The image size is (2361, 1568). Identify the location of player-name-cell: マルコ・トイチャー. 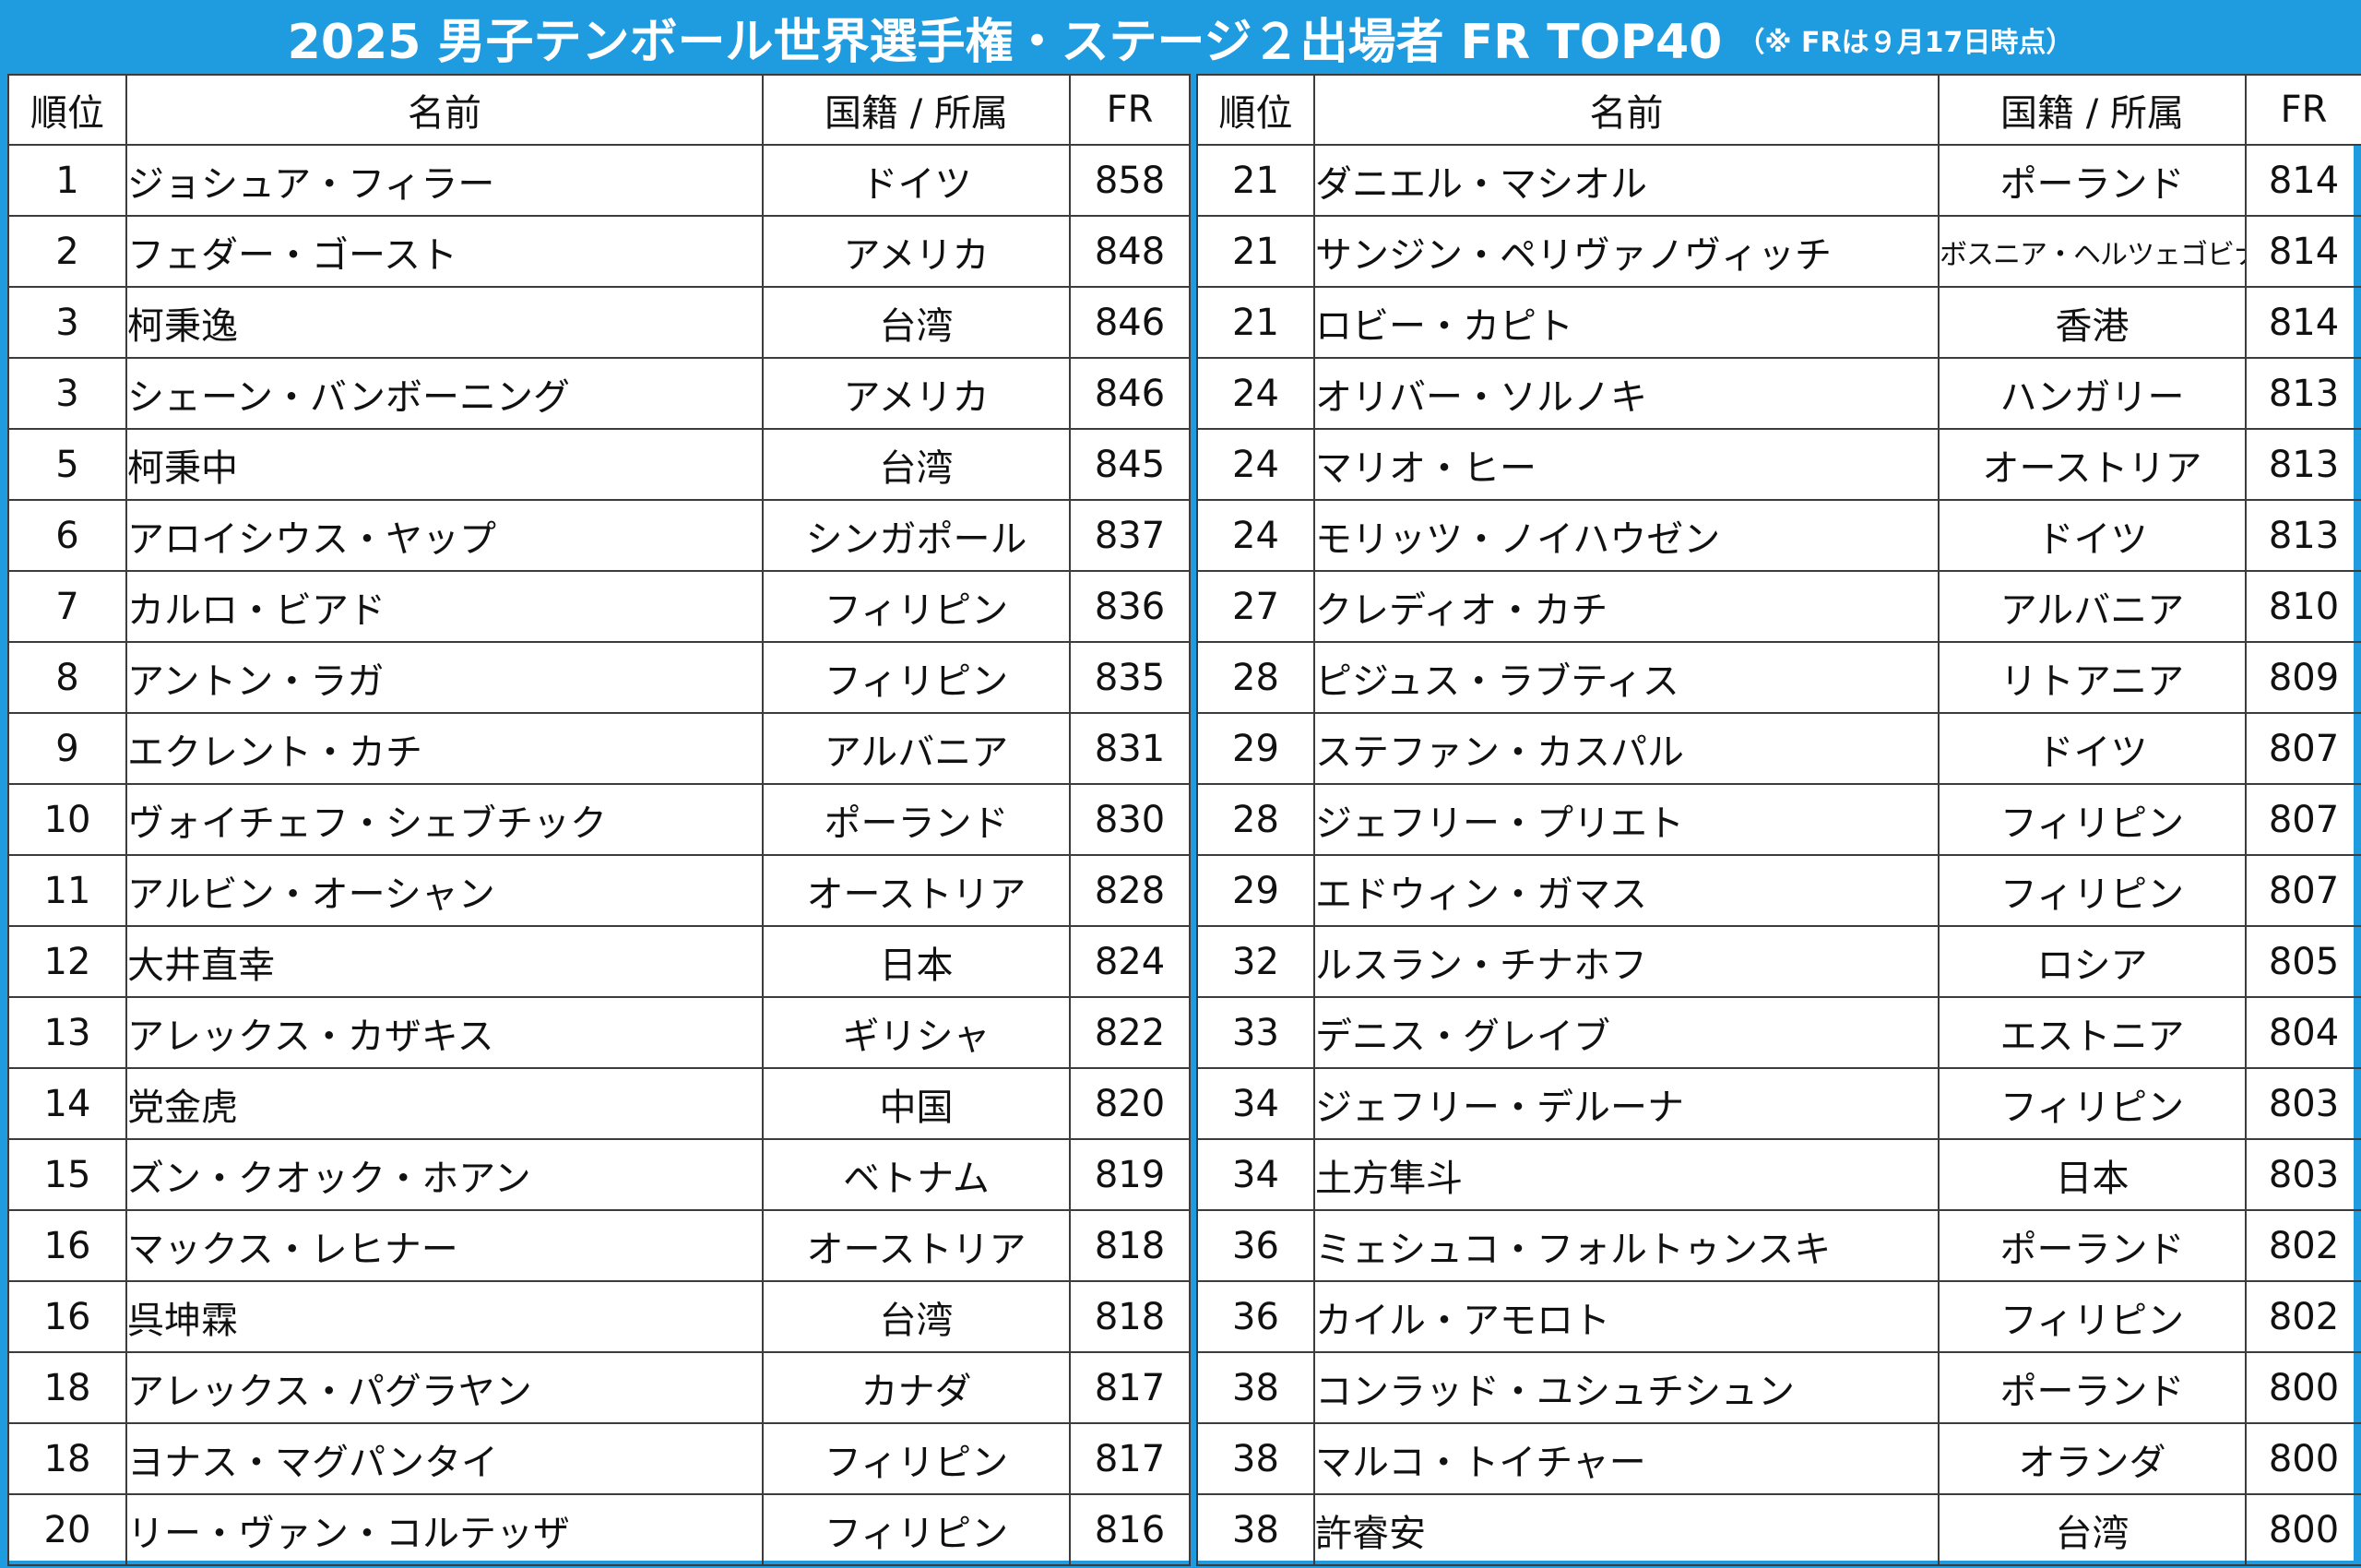
(1626, 1458).